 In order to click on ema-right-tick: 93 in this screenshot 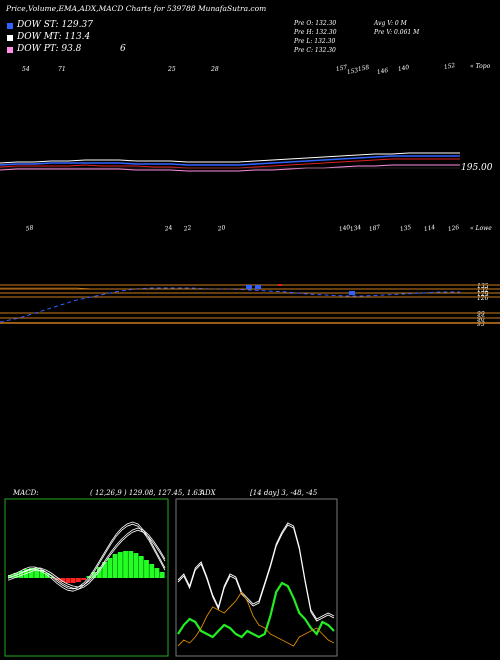, I will do `click(481, 324)`.